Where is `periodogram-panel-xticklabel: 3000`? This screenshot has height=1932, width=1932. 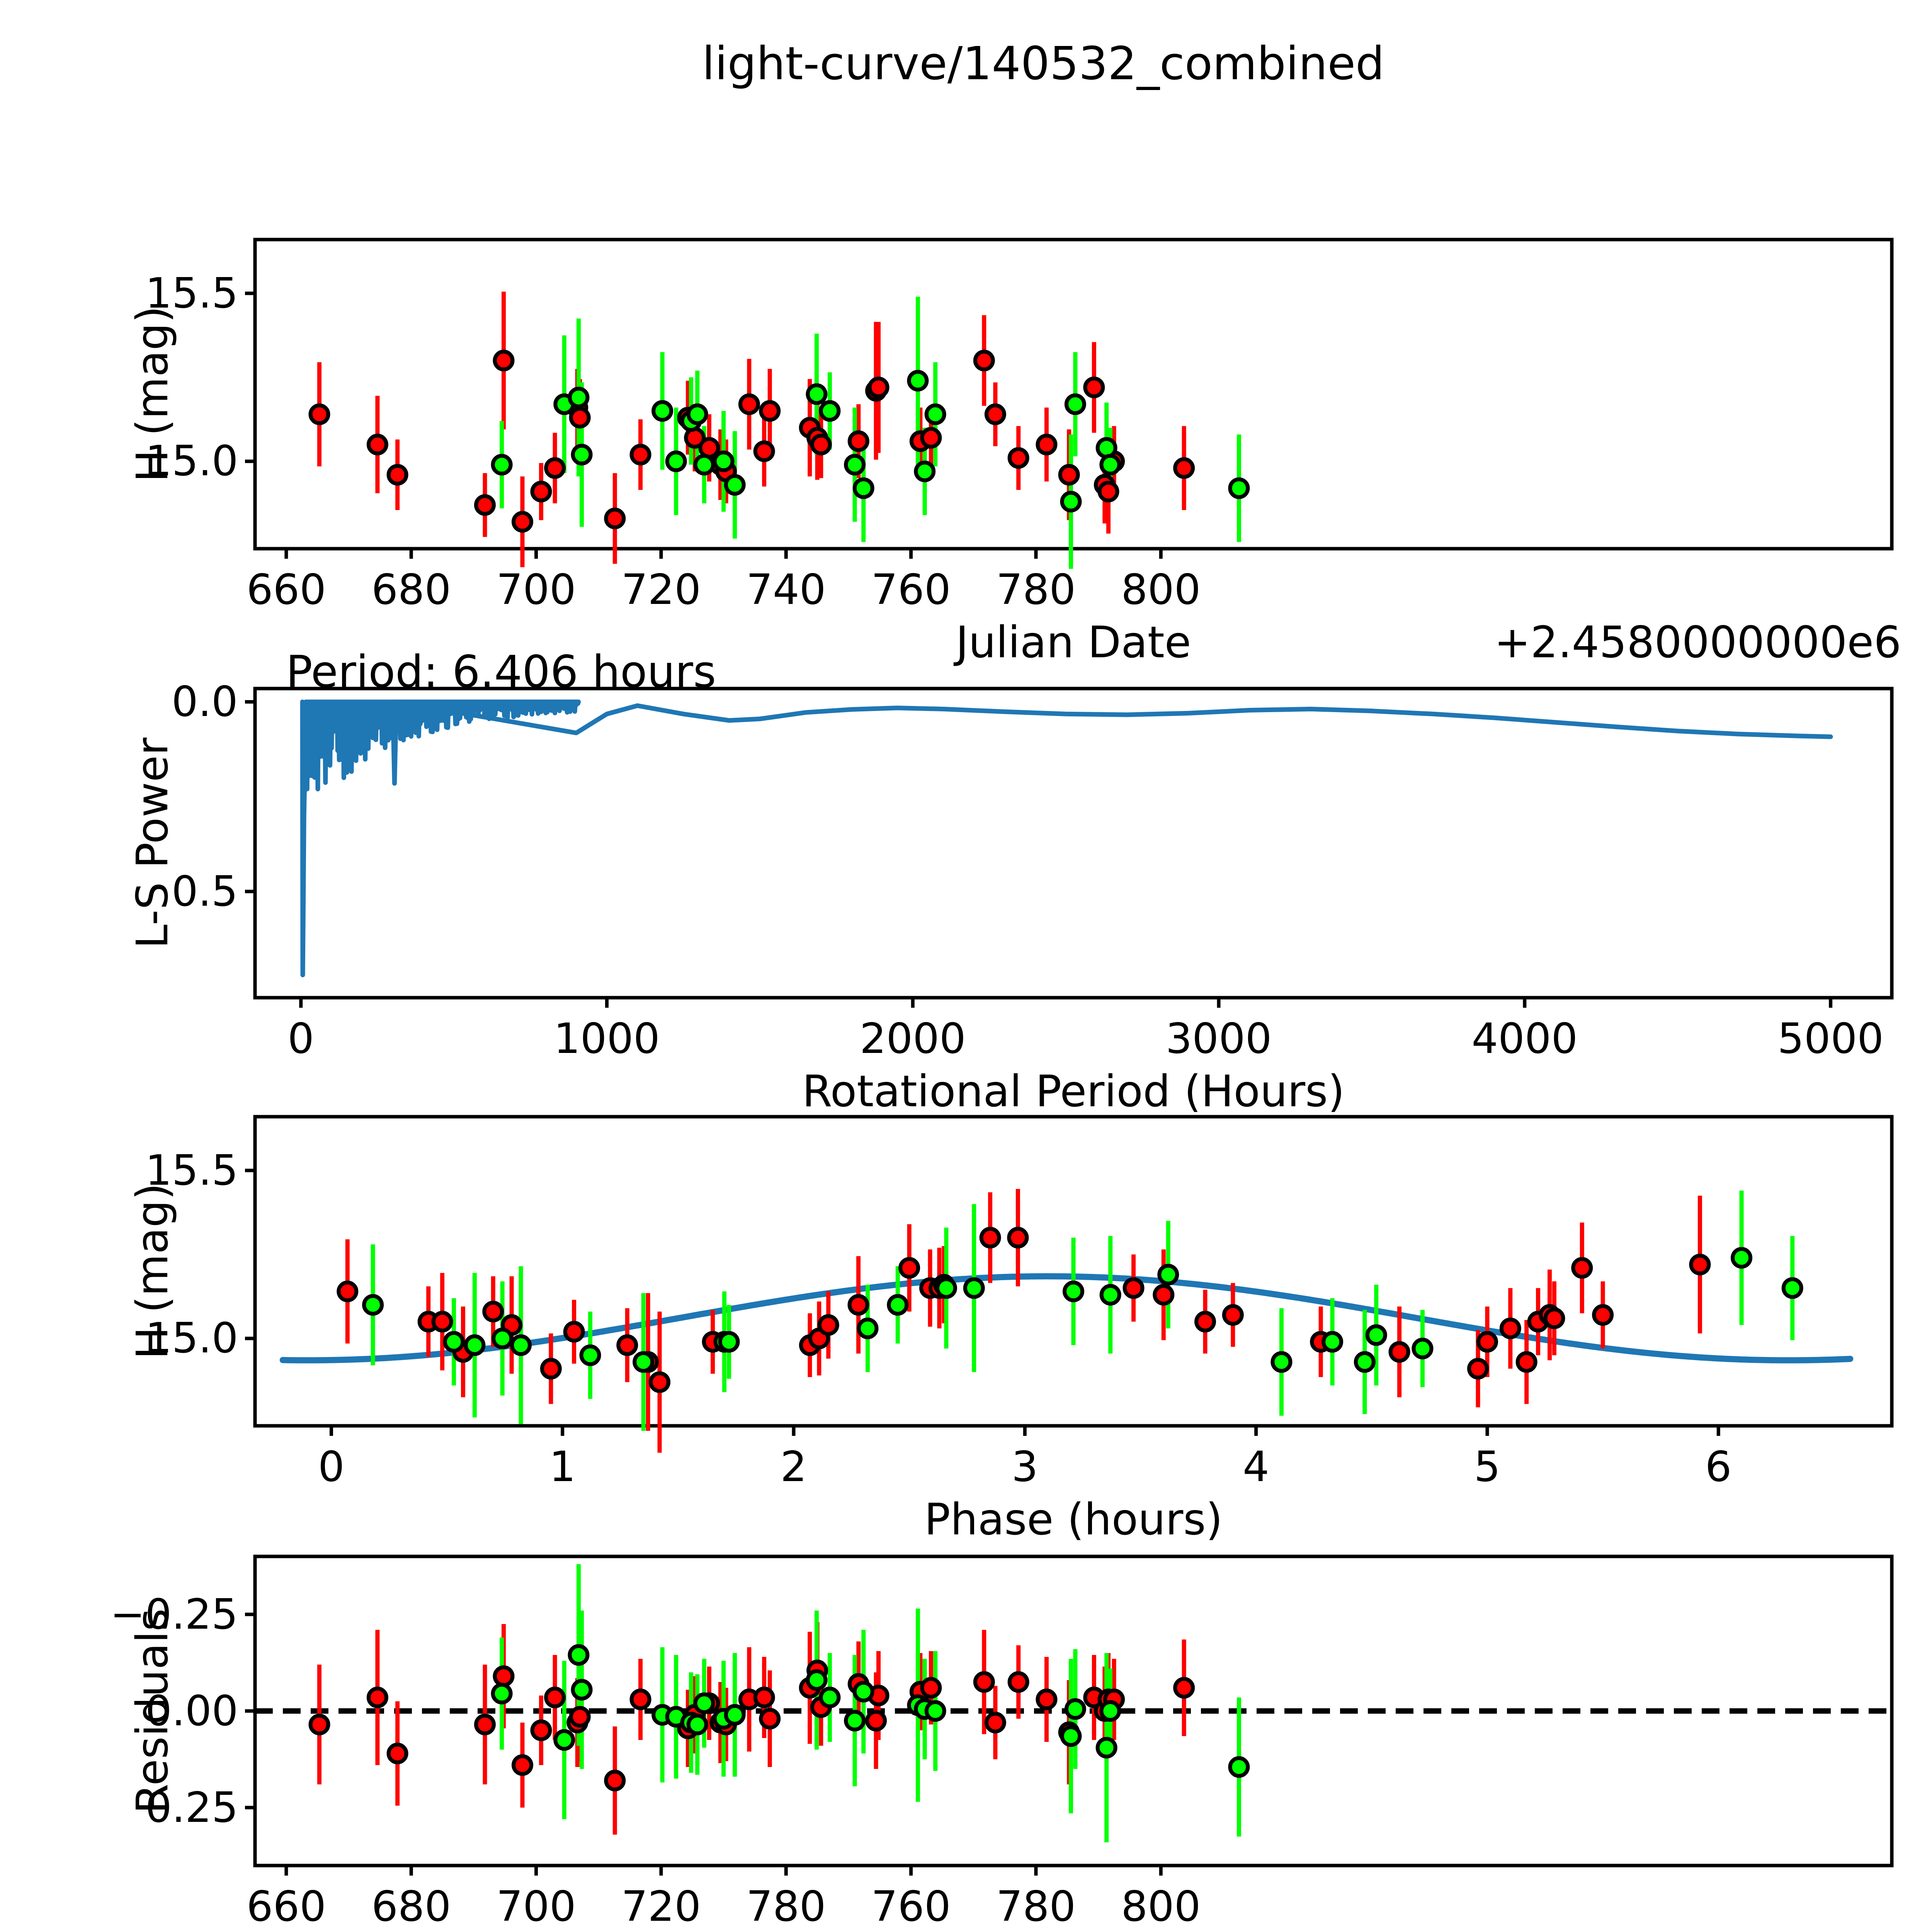 periodogram-panel-xticklabel: 3000 is located at coordinates (1219, 1039).